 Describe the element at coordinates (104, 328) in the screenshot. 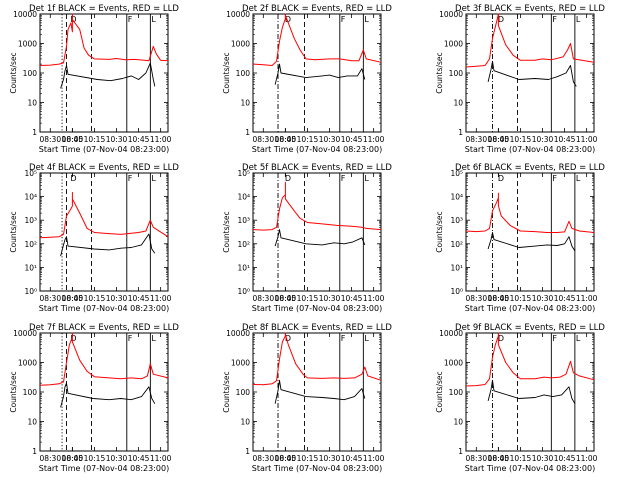

I see `chart-title: Det 7f BLACK = Events, RED = LLD` at that location.